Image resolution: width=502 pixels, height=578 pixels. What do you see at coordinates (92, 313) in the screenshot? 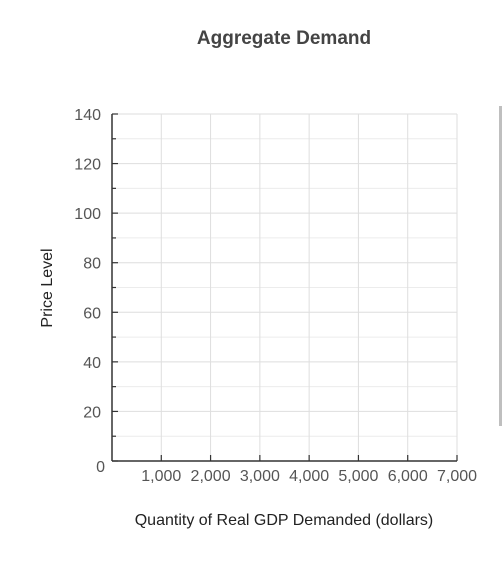
I see `y-tick-label: 60` at bounding box center [92, 313].